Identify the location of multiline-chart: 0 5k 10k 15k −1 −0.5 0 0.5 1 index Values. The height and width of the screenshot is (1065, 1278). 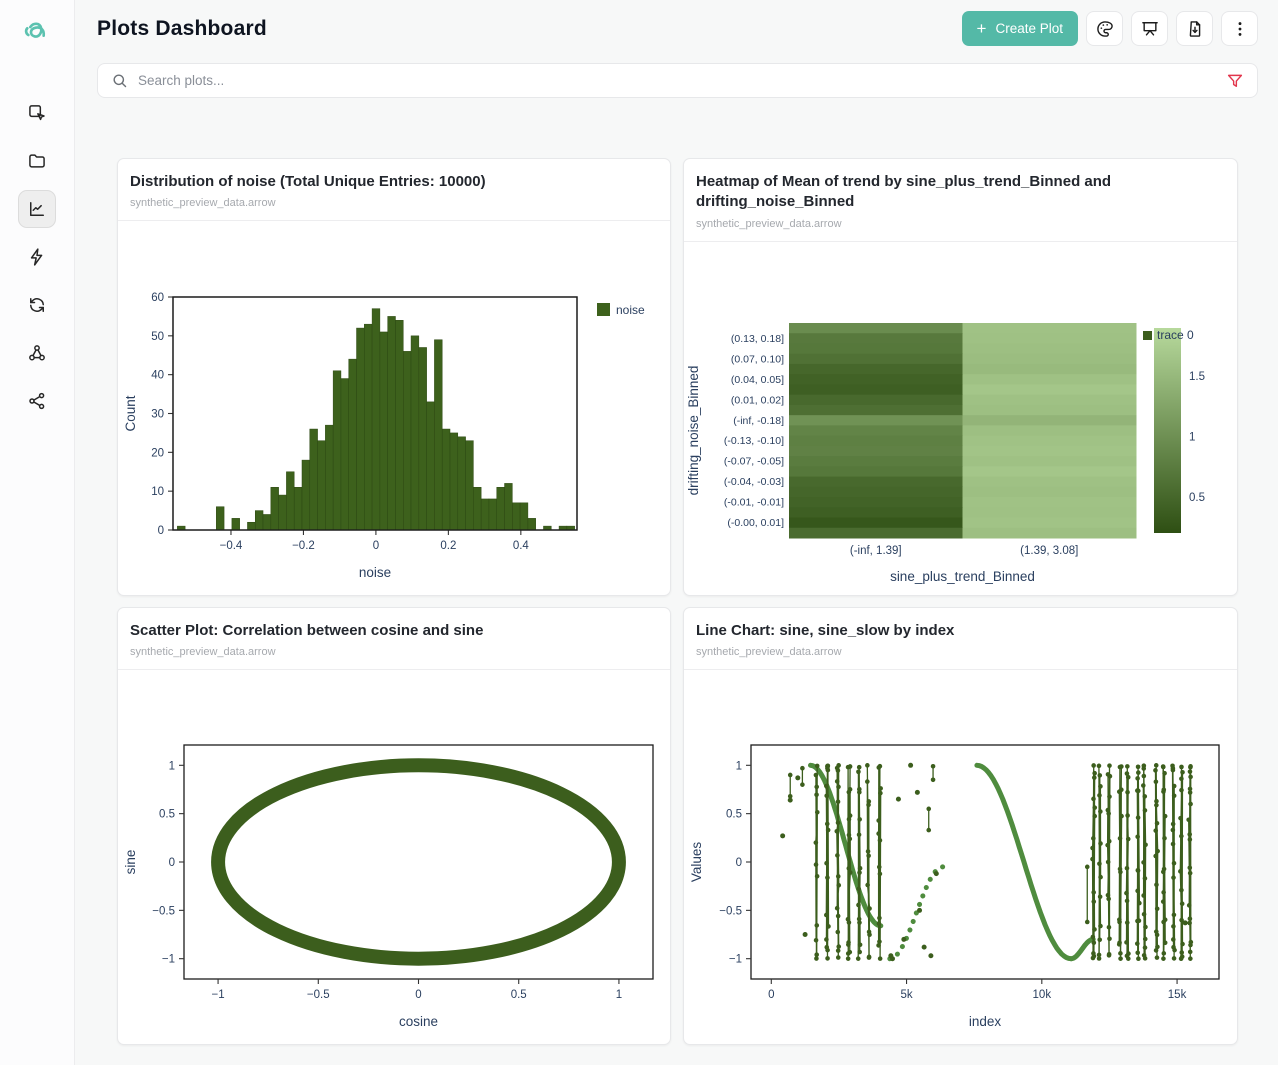
(960, 857).